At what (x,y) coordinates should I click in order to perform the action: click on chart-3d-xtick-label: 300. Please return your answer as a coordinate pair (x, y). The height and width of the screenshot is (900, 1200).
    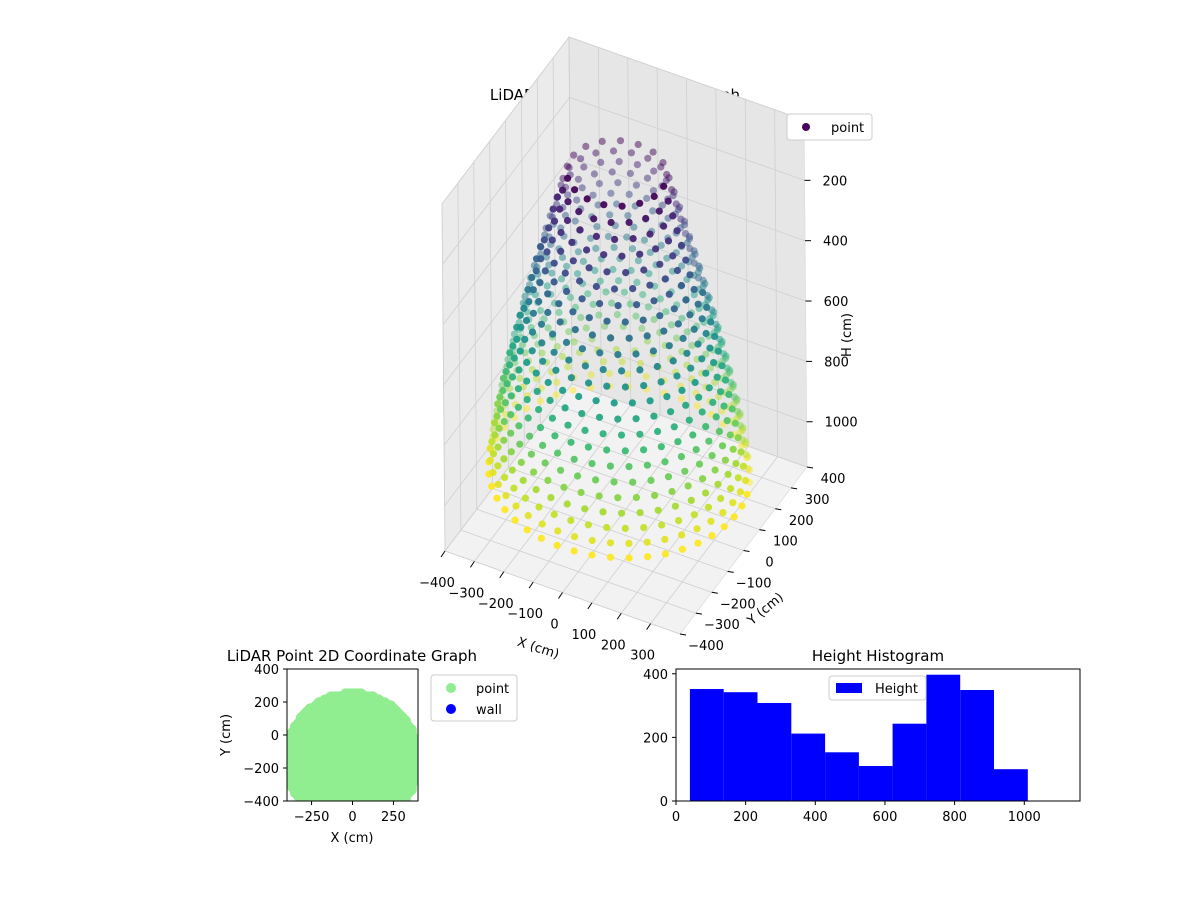
    Looking at the image, I should click on (642, 656).